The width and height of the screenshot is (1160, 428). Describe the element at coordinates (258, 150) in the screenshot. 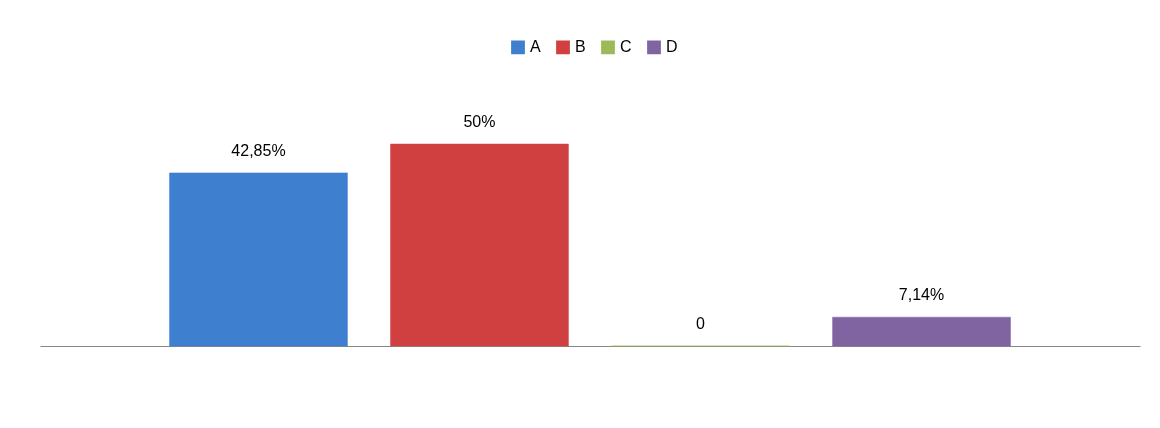

I see `data-label: 42,85%` at that location.